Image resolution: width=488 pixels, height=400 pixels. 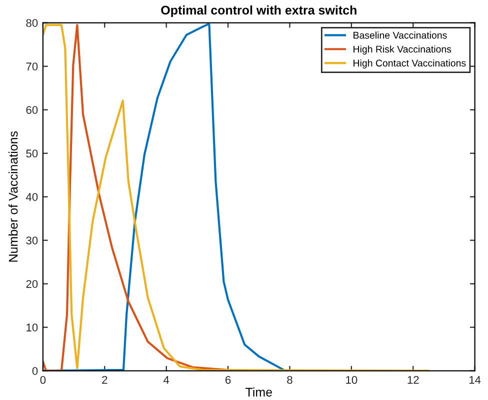 I want to click on y-axis-title: Number of Vaccinations, so click(x=13, y=196).